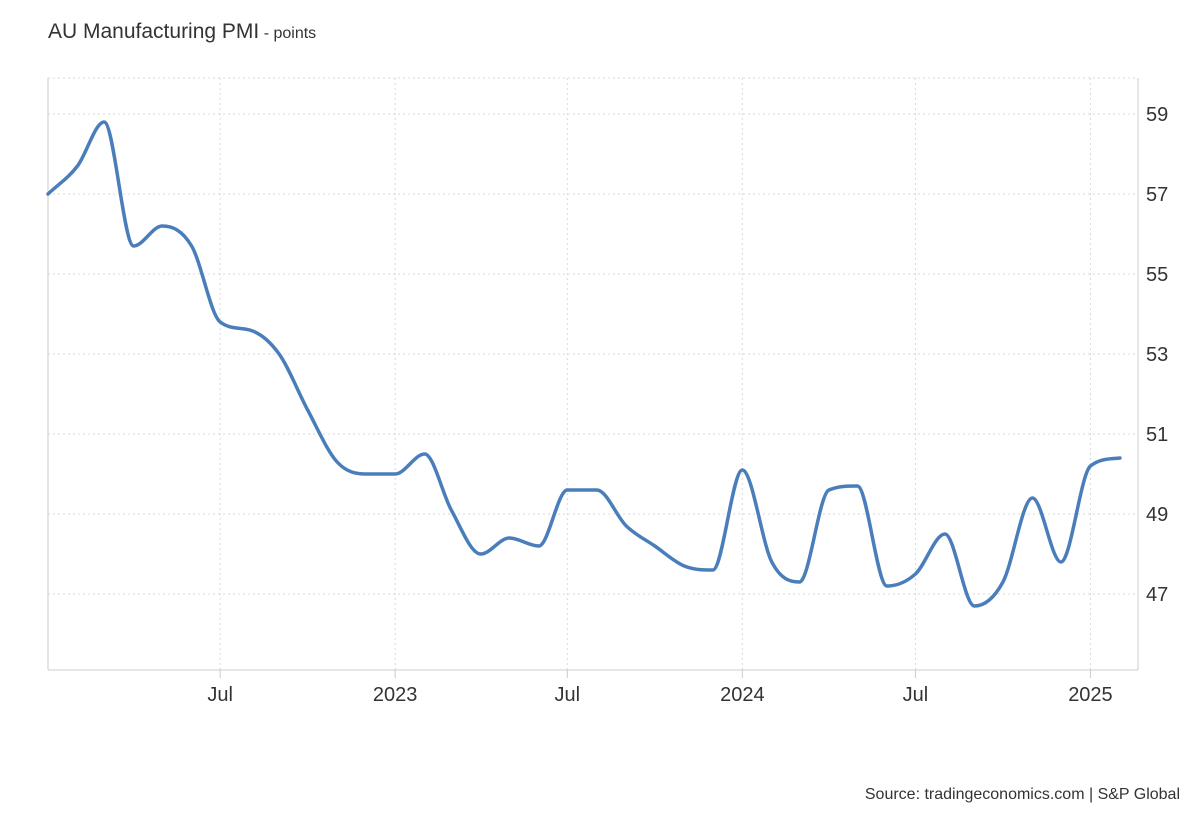 The width and height of the screenshot is (1200, 820). What do you see at coordinates (288, 33) in the screenshot?
I see `chart-subtitle: - points` at bounding box center [288, 33].